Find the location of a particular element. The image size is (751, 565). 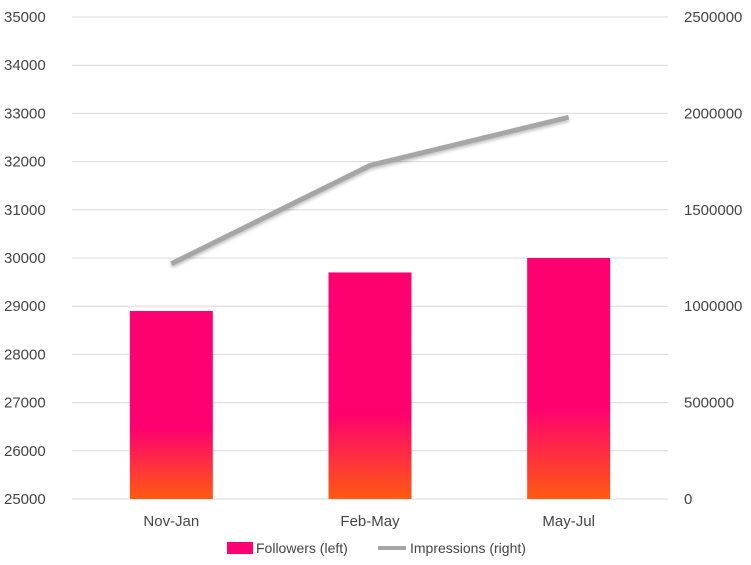

line-impressions is located at coordinates (370, 190).